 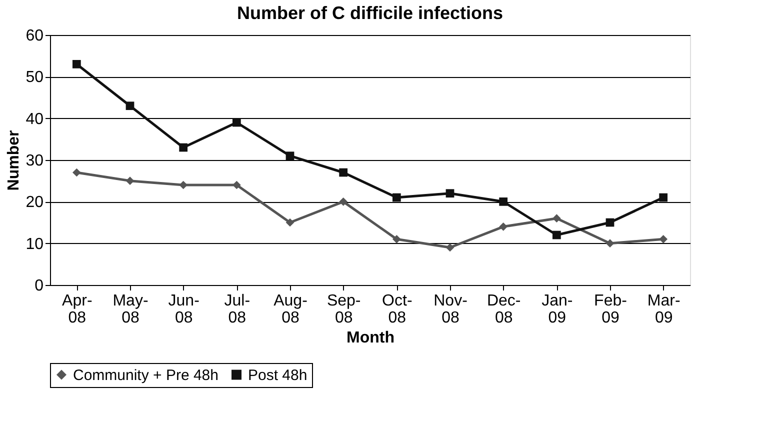 What do you see at coordinates (451, 309) in the screenshot?
I see `x-tick-label: Nov-08` at bounding box center [451, 309].